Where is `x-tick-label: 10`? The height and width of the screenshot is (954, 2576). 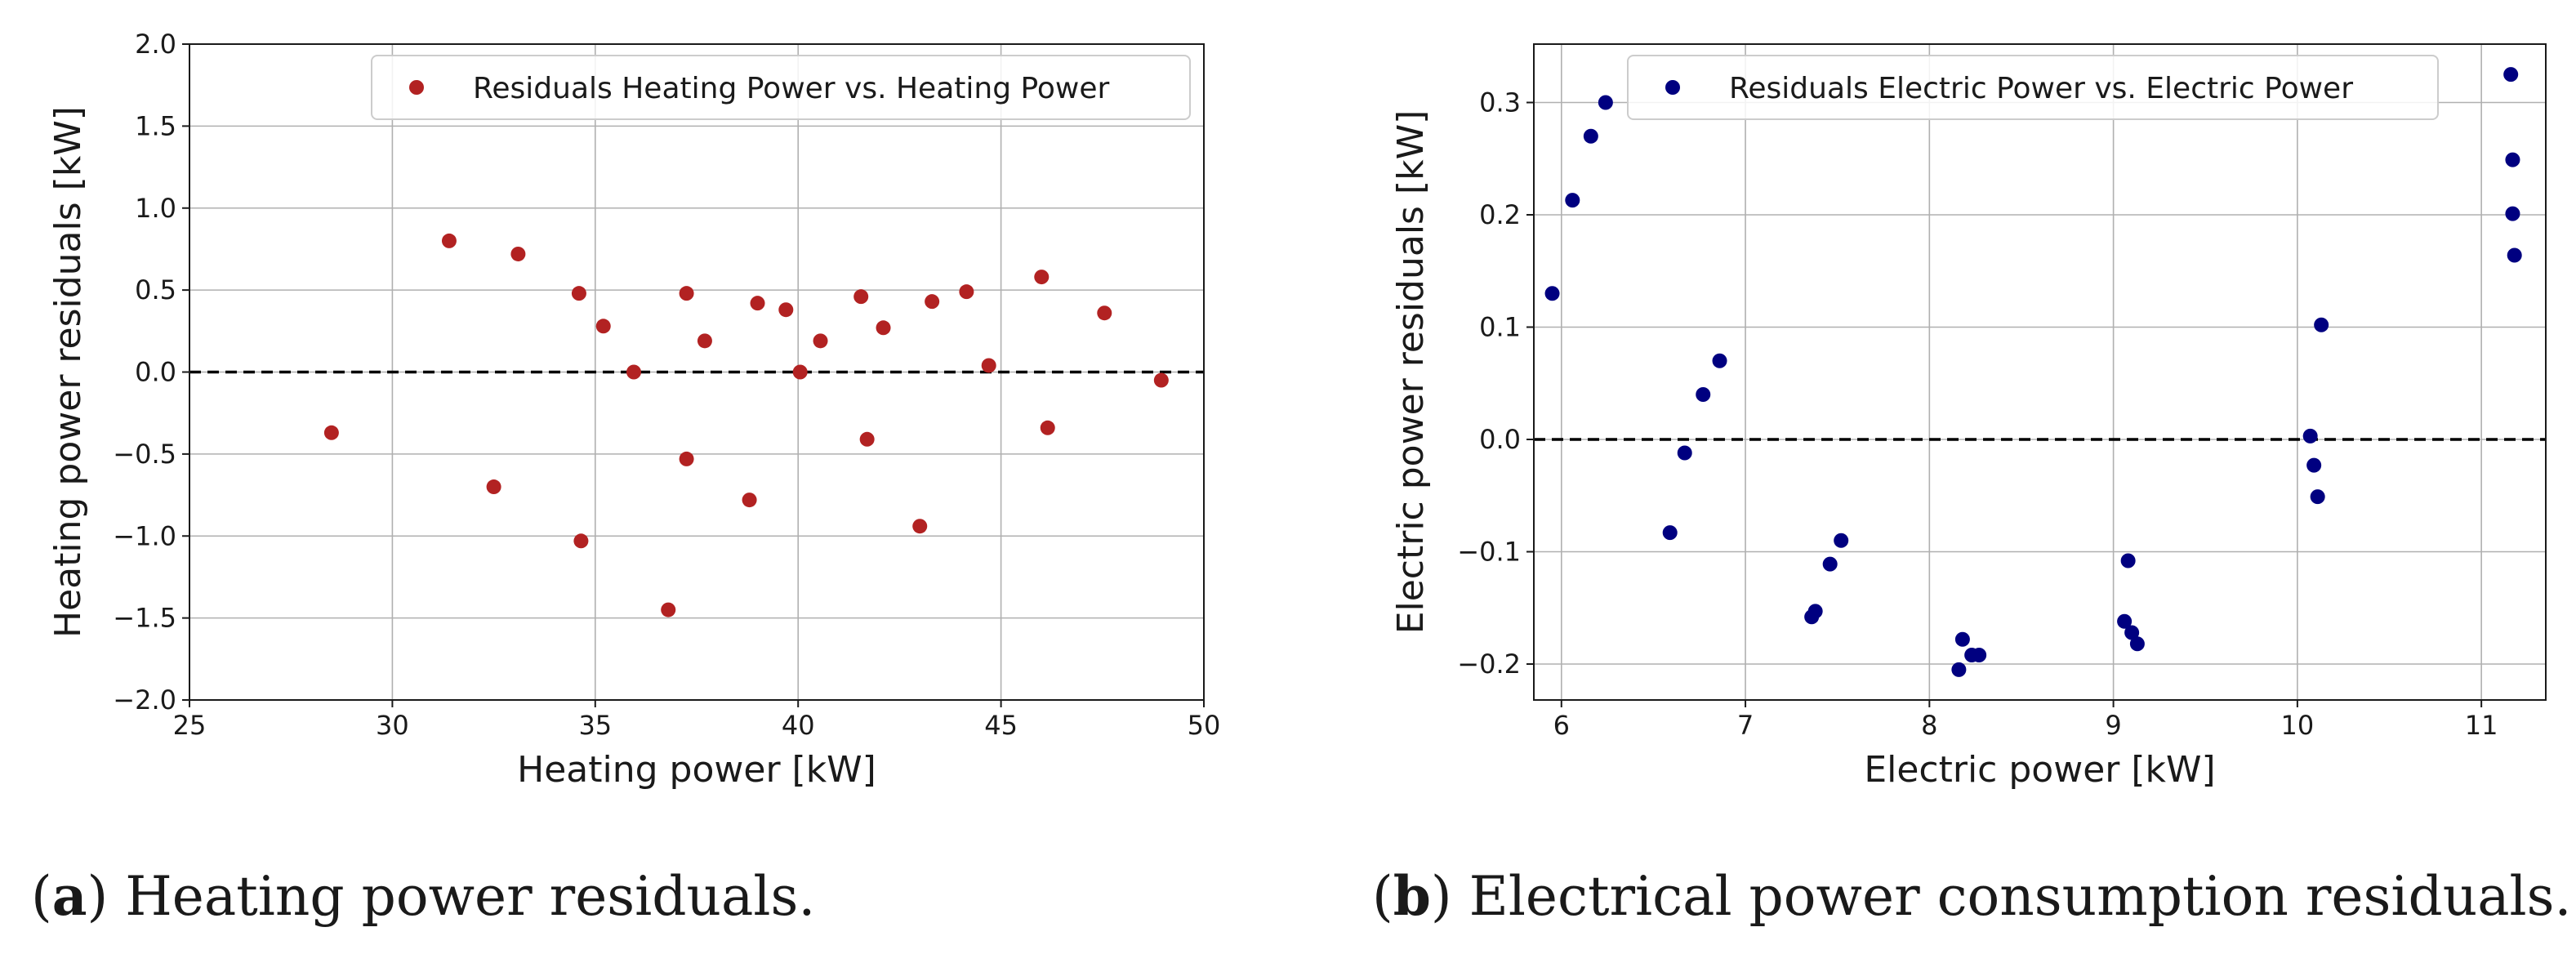 x-tick-label: 10 is located at coordinates (2298, 725).